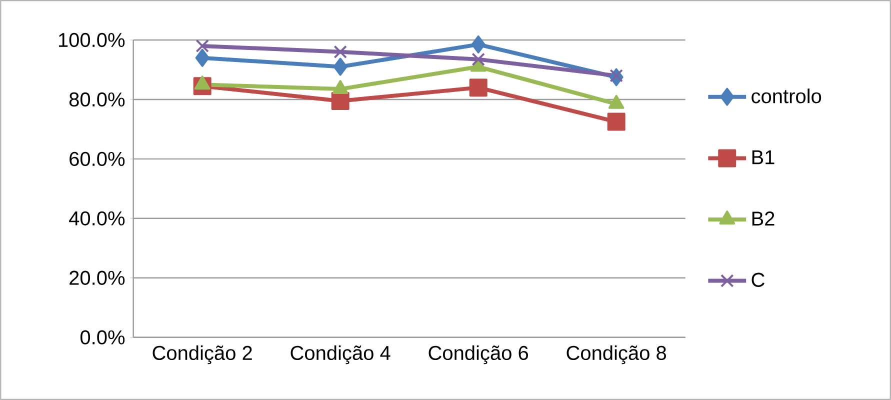 This screenshot has width=891, height=400. What do you see at coordinates (340, 354) in the screenshot?
I see `x-tick-label: Condição 4` at bounding box center [340, 354].